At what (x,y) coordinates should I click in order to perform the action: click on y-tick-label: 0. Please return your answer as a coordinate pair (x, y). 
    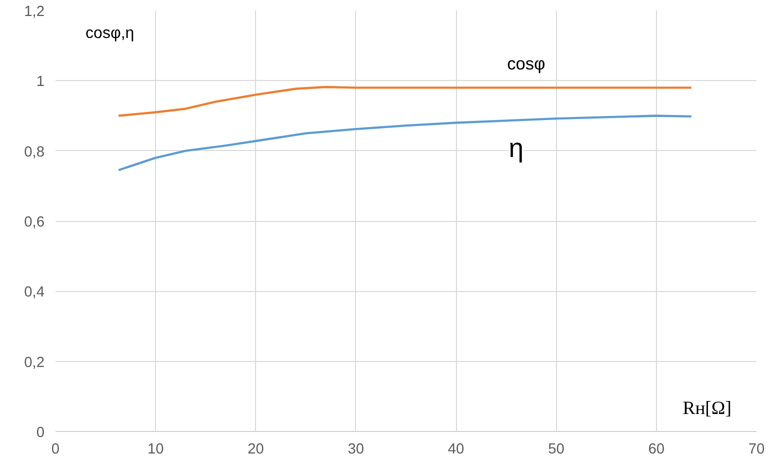
    Looking at the image, I should click on (40, 433).